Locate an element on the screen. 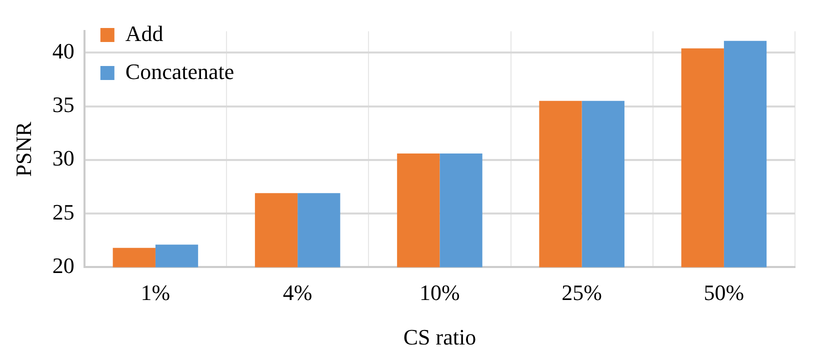 The width and height of the screenshot is (813, 364). x-tick-label: 10% is located at coordinates (440, 293).